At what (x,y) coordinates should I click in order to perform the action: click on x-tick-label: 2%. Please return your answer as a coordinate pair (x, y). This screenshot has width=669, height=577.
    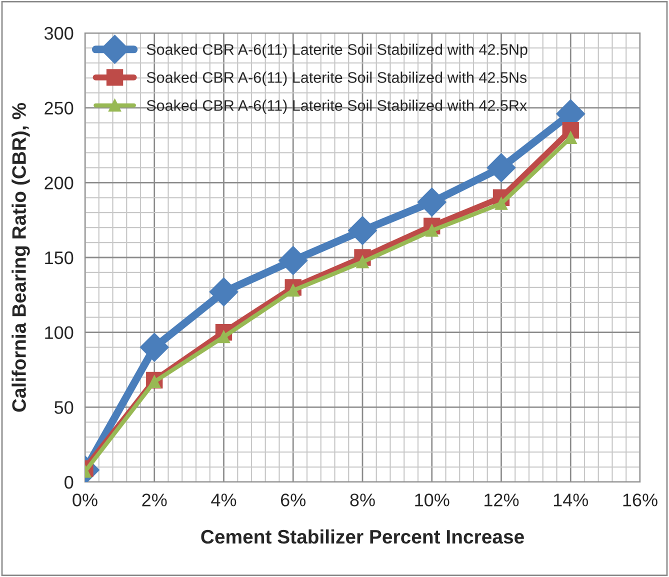
    Looking at the image, I should click on (154, 500).